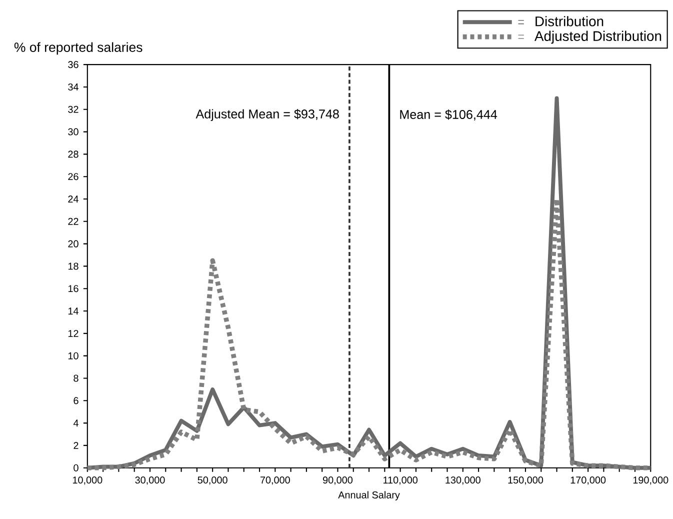  Describe the element at coordinates (213, 480) in the screenshot. I see `x-tick-label: 50,000` at that location.